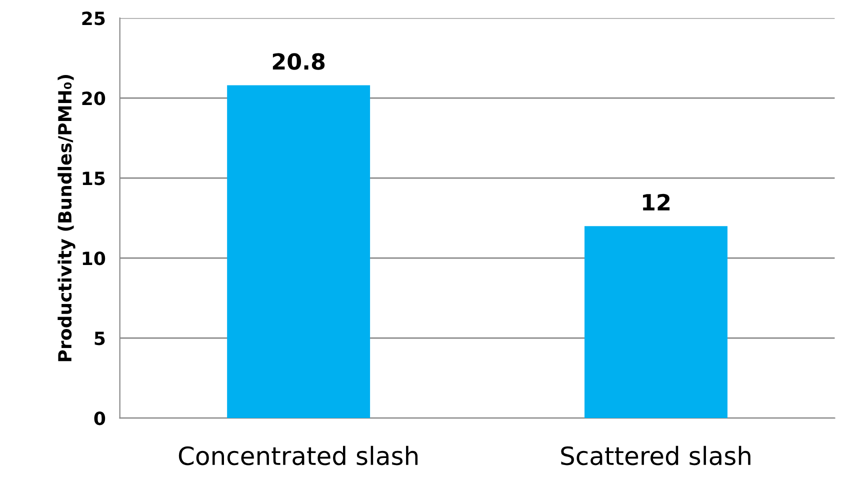 This screenshot has width=850, height=489. What do you see at coordinates (94, 259) in the screenshot?
I see `y-tick-label: 10` at bounding box center [94, 259].